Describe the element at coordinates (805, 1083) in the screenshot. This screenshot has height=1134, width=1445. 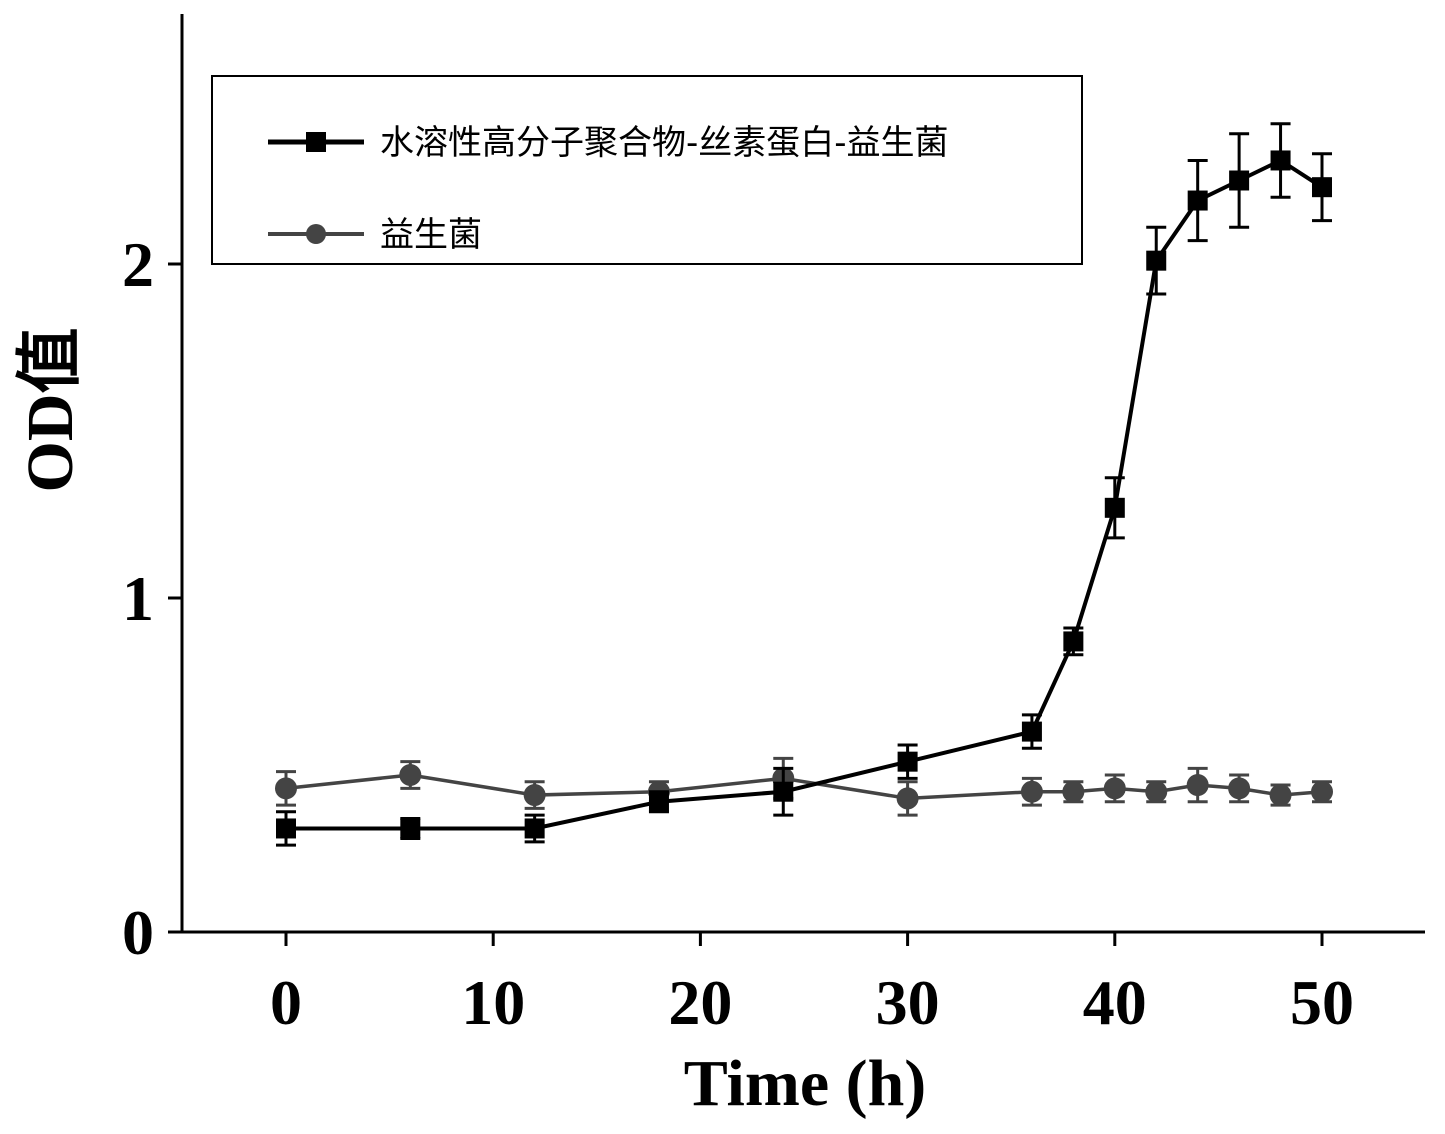
I see `x-axis-title: Time (h)` at that location.